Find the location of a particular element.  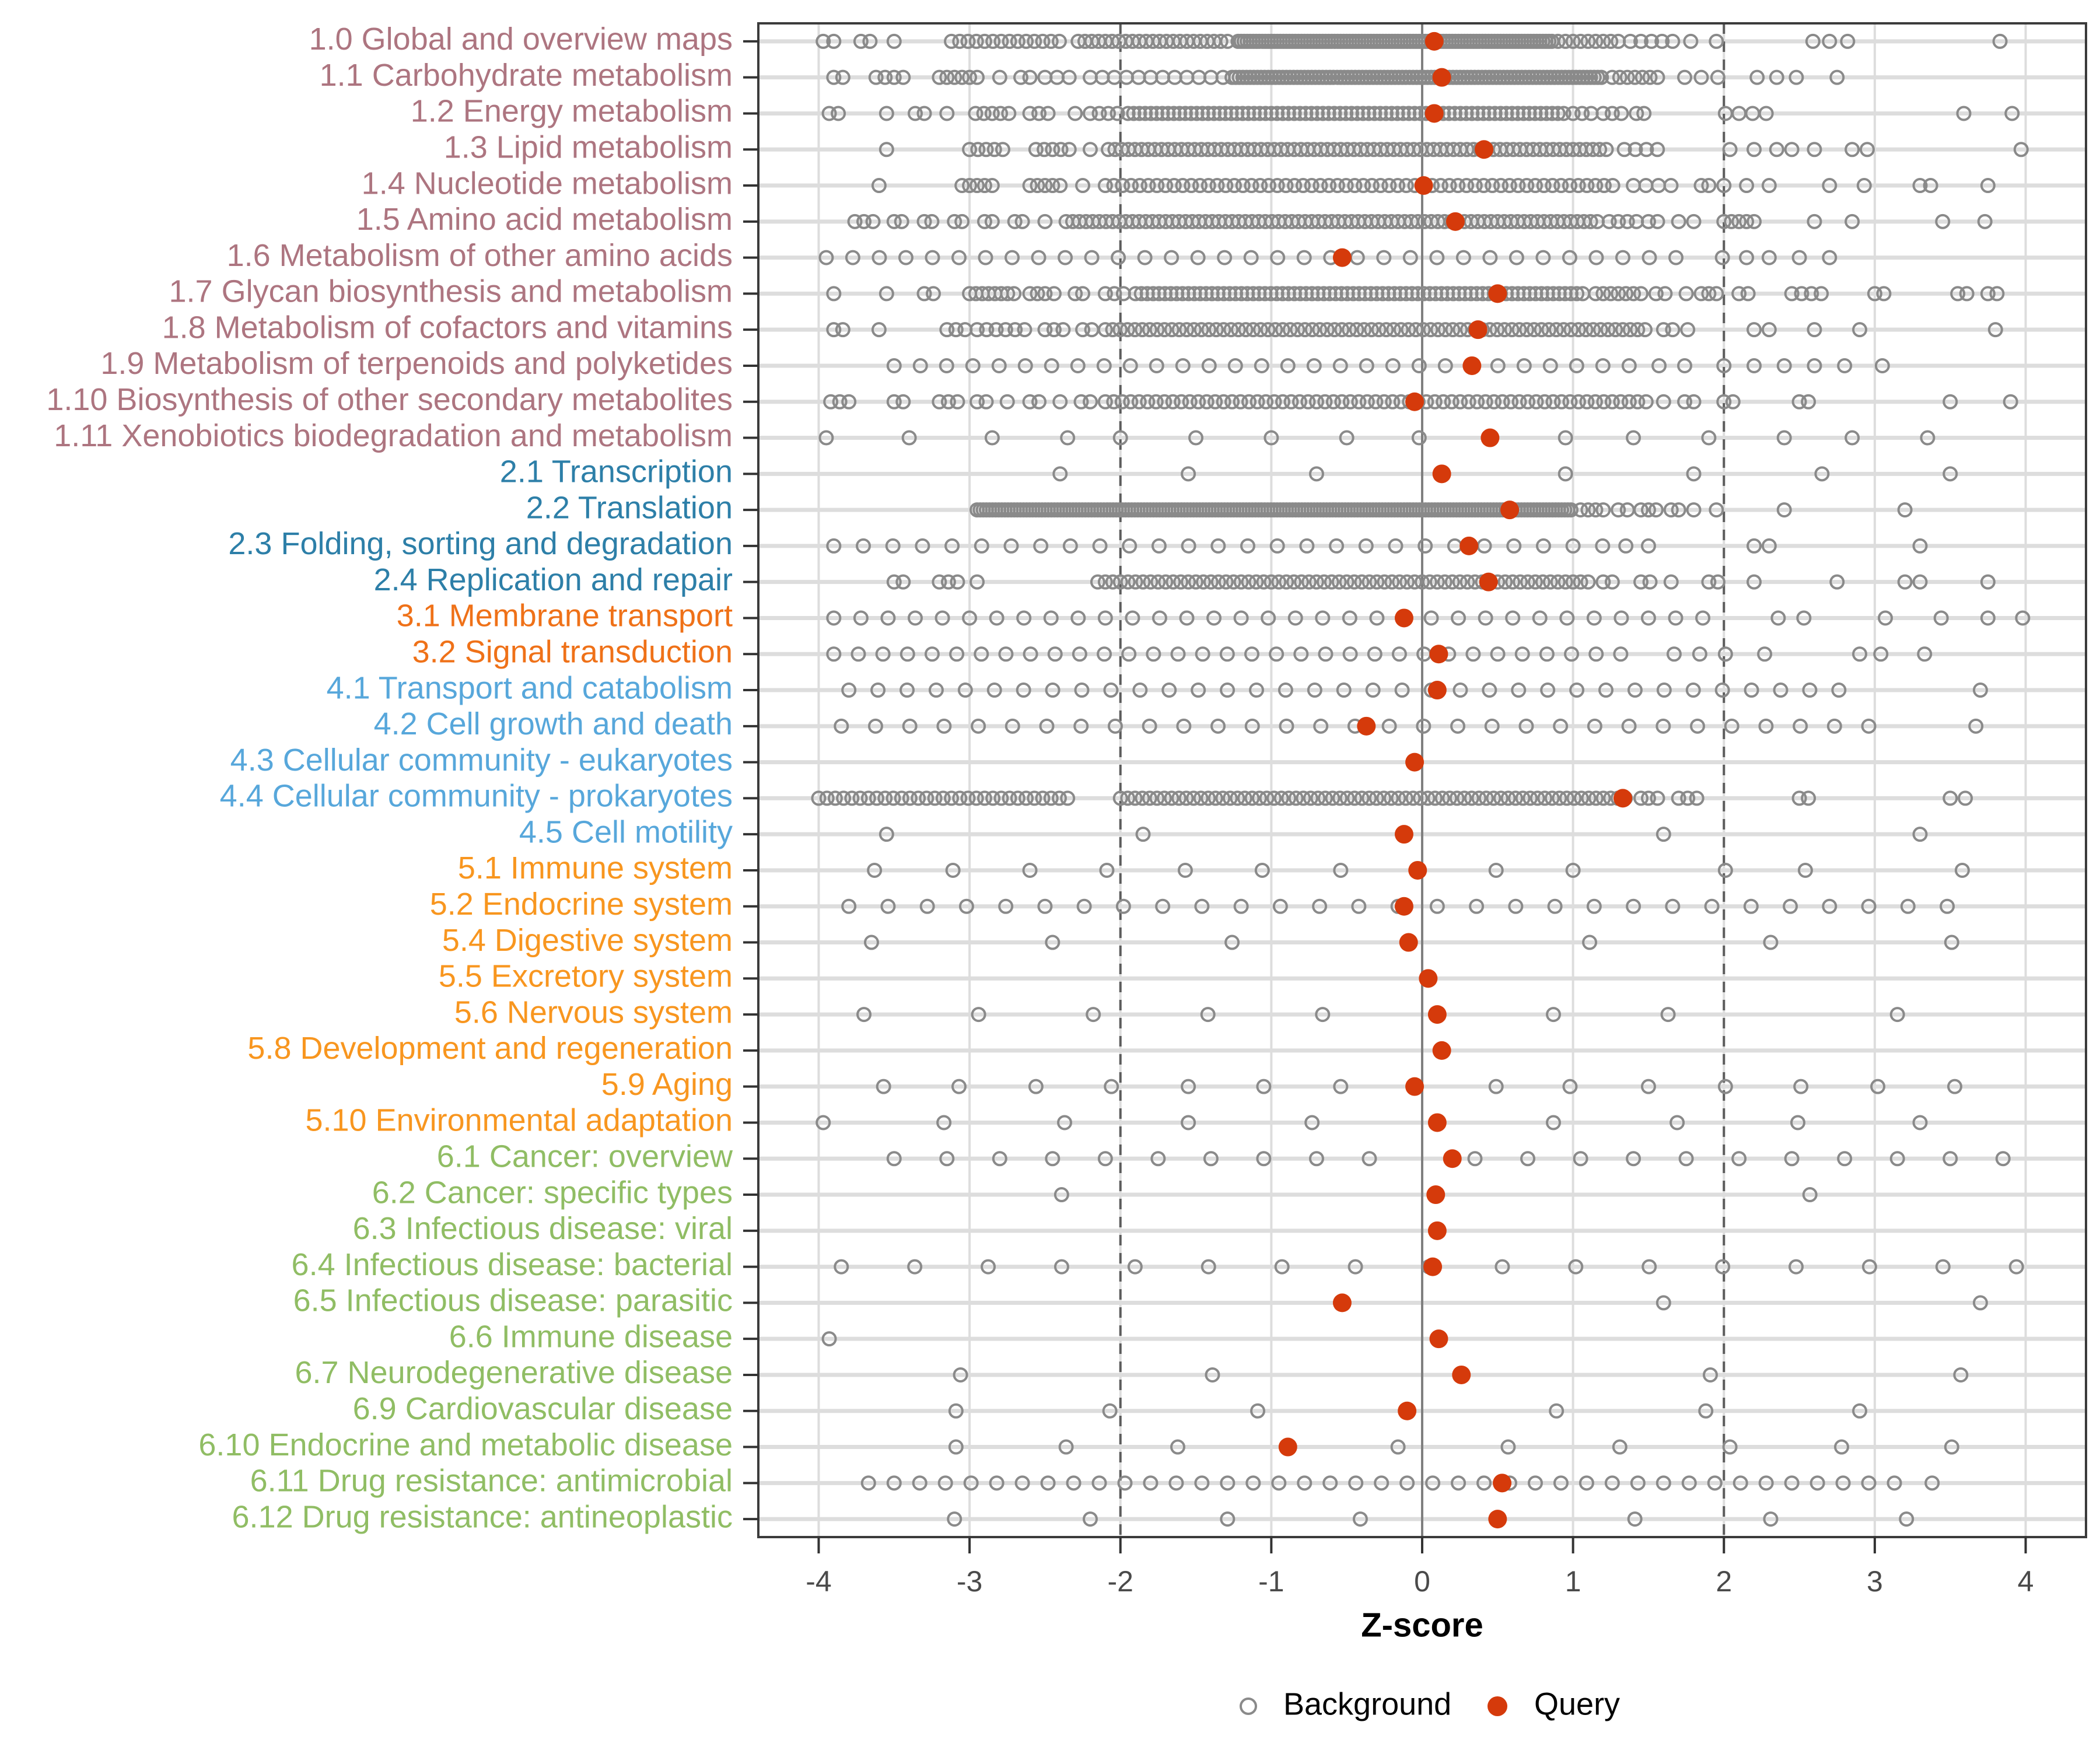

y-axis-label: 6.6 Immune disease is located at coordinates (591, 1336).